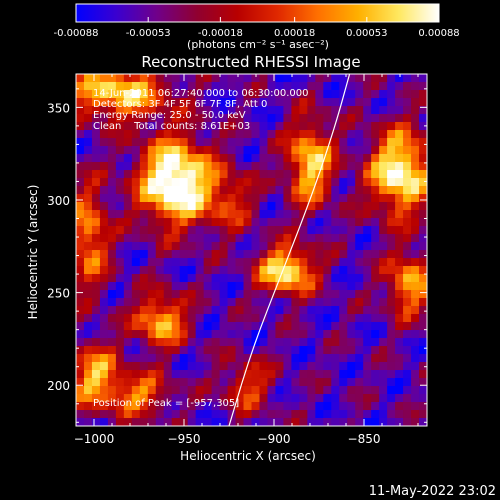  What do you see at coordinates (33, 252) in the screenshot?
I see `y-axis-label: Heliocentric Y (arcsec)` at bounding box center [33, 252].